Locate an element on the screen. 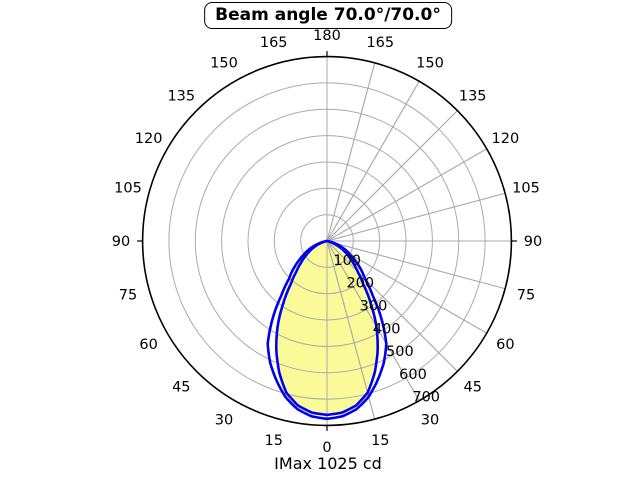 This screenshot has width=640, height=480. radial-label: 200 is located at coordinates (360, 284).